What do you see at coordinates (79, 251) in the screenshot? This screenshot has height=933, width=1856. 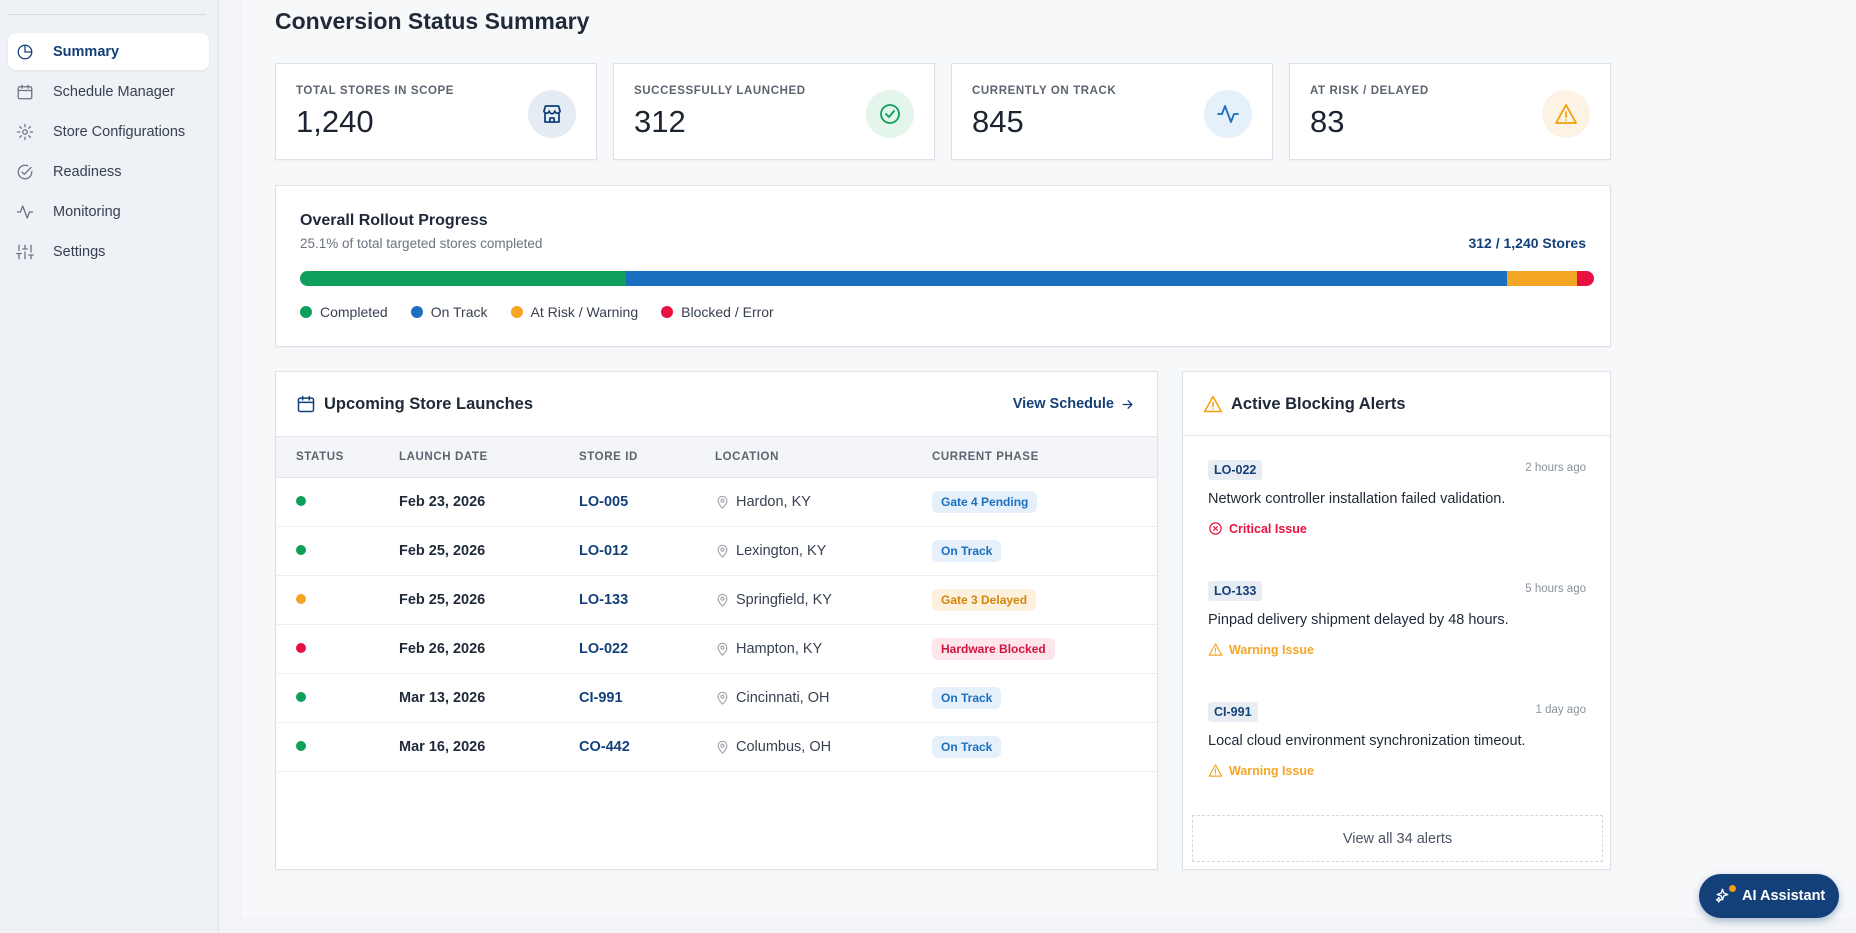 I see `sidebar-item-label: Settings` at bounding box center [79, 251].